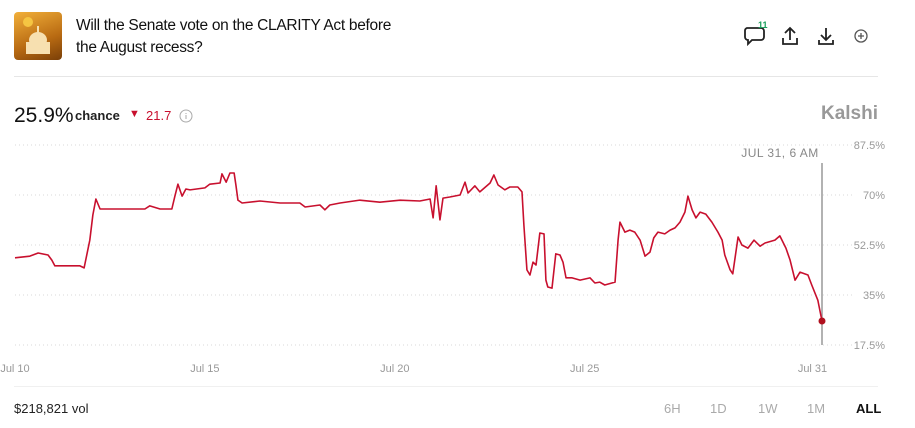 The height and width of the screenshot is (428, 915). I want to click on divider, so click(446, 76).